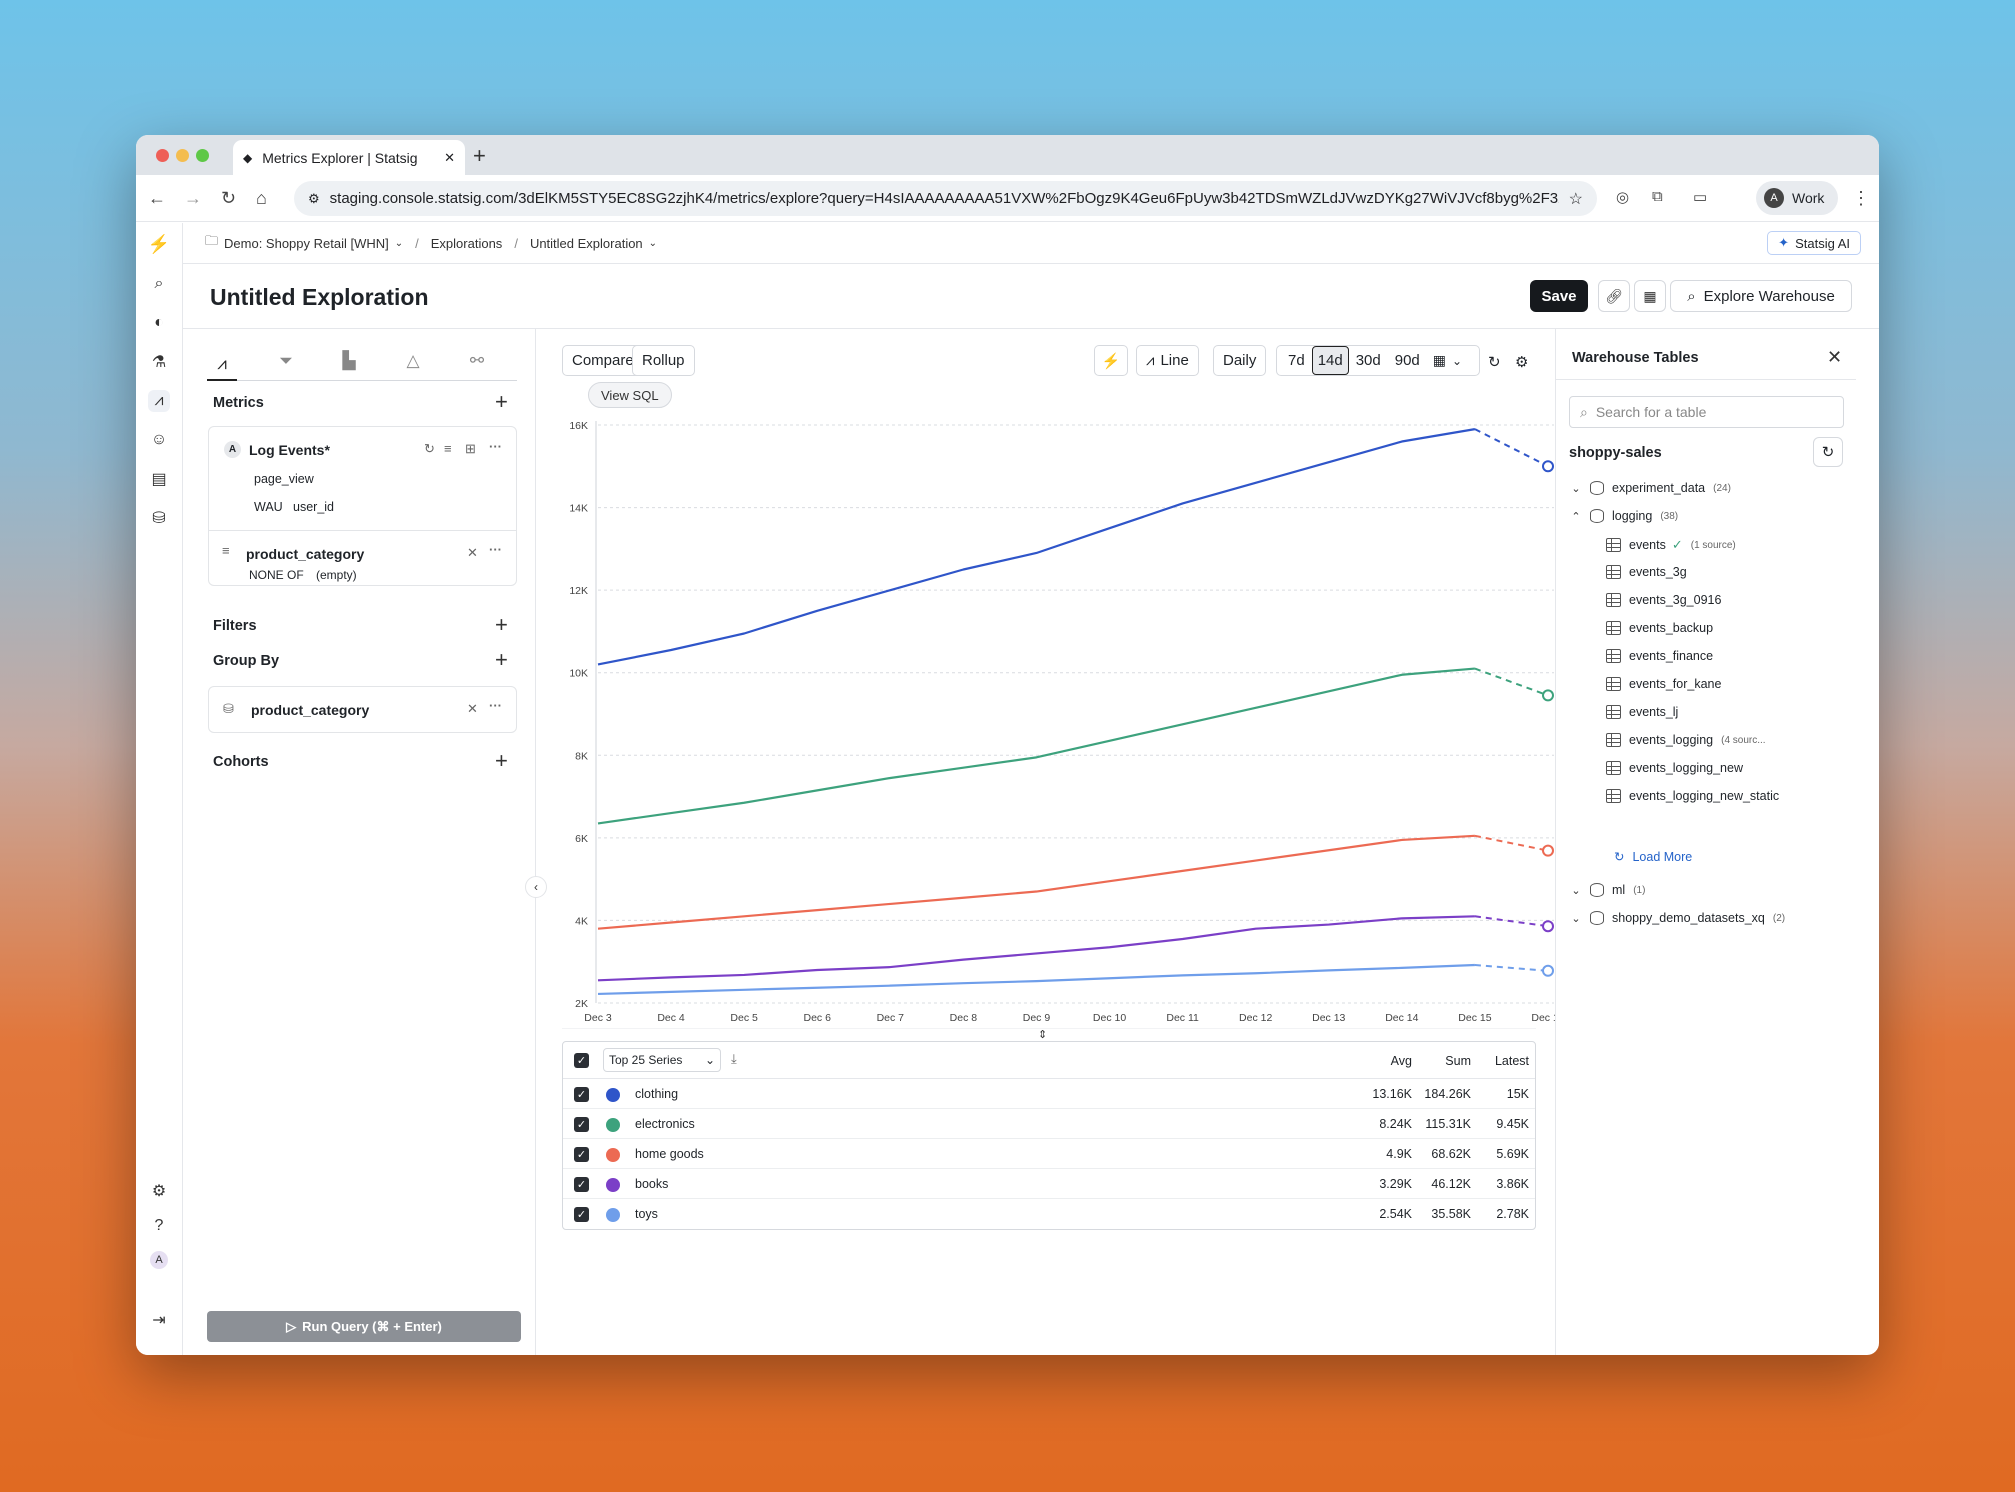 This screenshot has width=2015, height=1492. What do you see at coordinates (1049, 1214) in the screenshot?
I see `legend-row: ✓ toys 2.54K 35.58K 2.78K` at bounding box center [1049, 1214].